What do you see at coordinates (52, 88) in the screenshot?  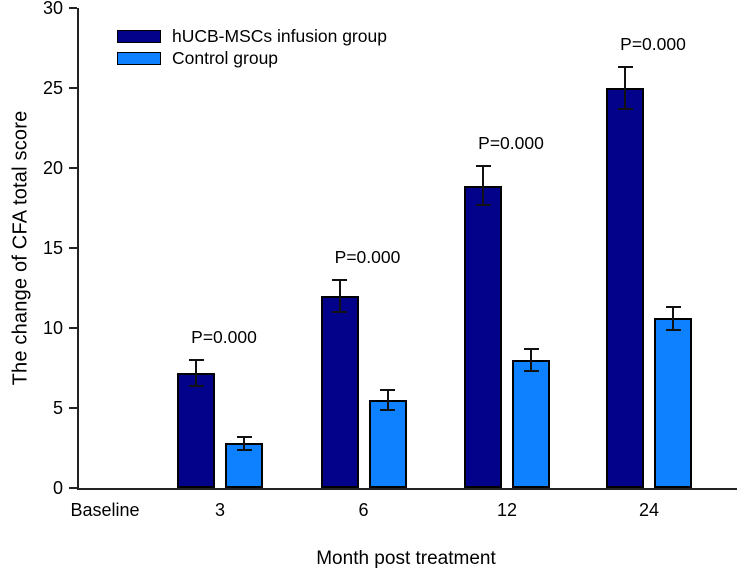 I see `y-tick-label: 25` at bounding box center [52, 88].